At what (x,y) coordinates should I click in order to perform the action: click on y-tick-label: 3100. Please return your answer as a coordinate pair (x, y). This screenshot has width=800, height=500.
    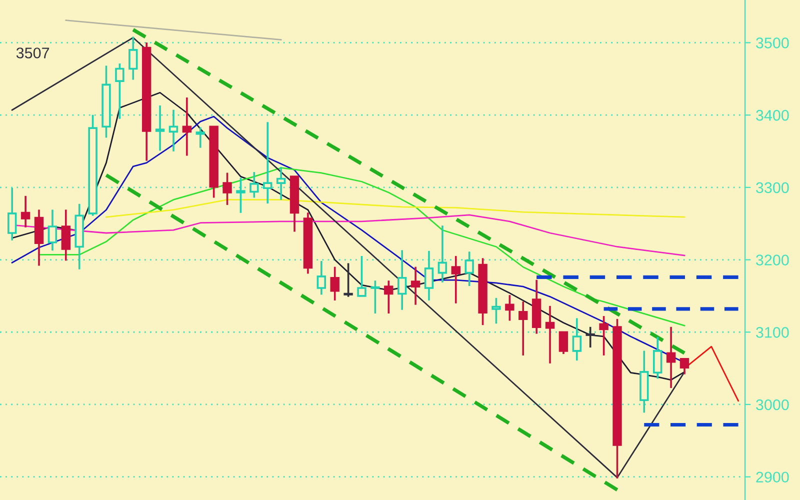
    Looking at the image, I should click on (772, 332).